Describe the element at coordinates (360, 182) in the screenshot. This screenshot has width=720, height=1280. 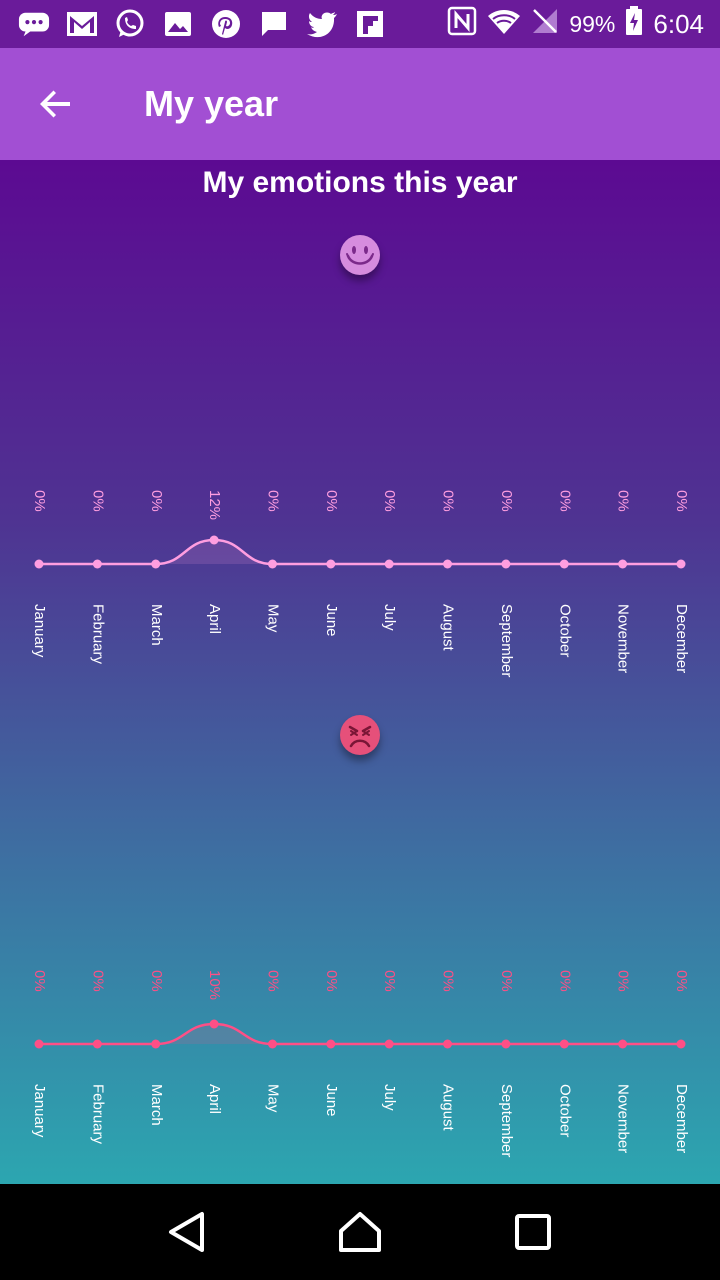
I see `section-title: My emotions this year` at that location.